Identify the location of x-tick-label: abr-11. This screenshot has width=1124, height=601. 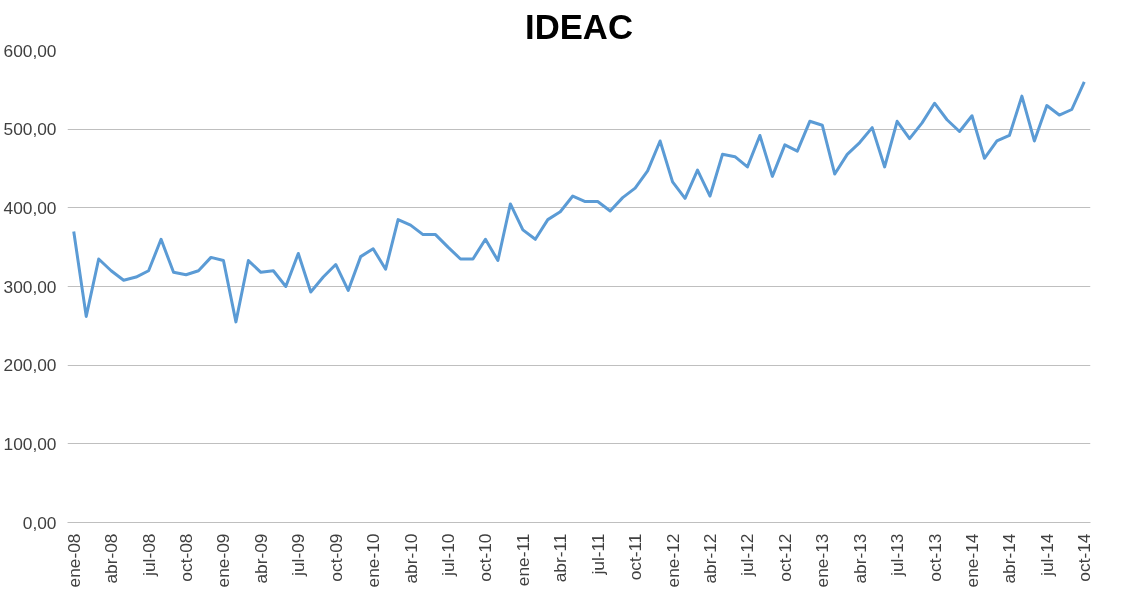
(560, 558).